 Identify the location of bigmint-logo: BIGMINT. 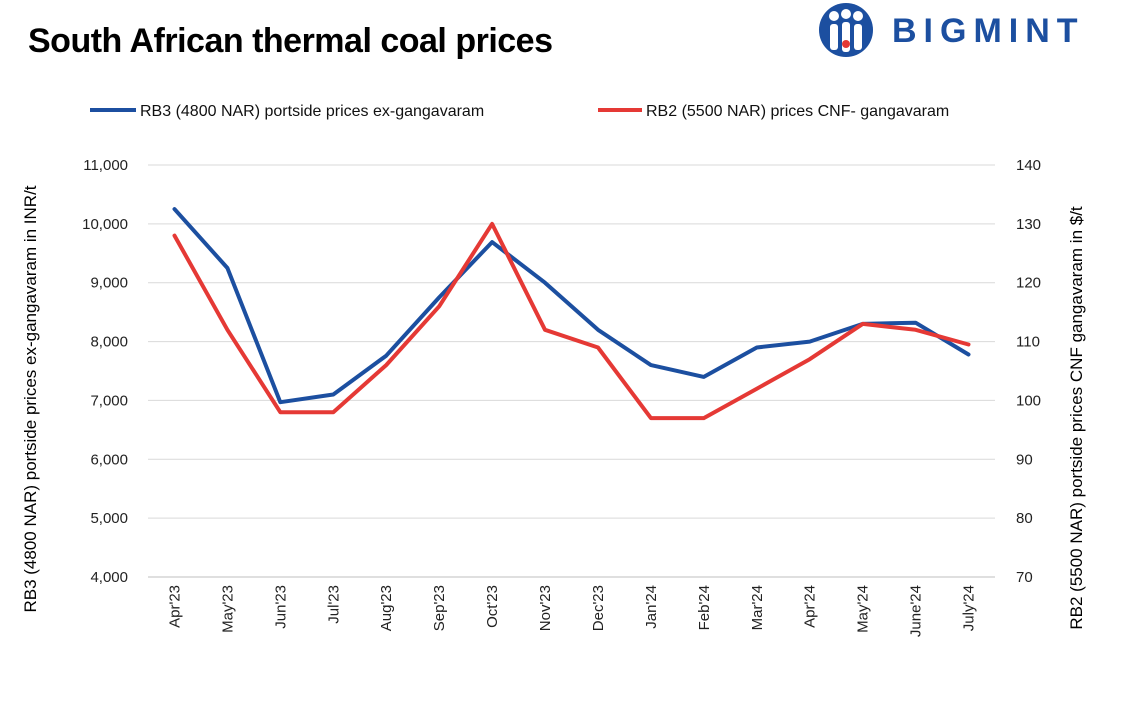
(968, 30).